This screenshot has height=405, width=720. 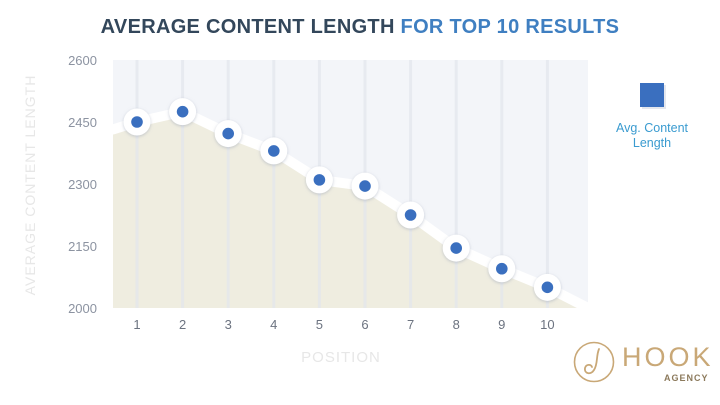 What do you see at coordinates (30, 185) in the screenshot?
I see `y-axis-title: AVERAGE CONTENT LENGTH` at bounding box center [30, 185].